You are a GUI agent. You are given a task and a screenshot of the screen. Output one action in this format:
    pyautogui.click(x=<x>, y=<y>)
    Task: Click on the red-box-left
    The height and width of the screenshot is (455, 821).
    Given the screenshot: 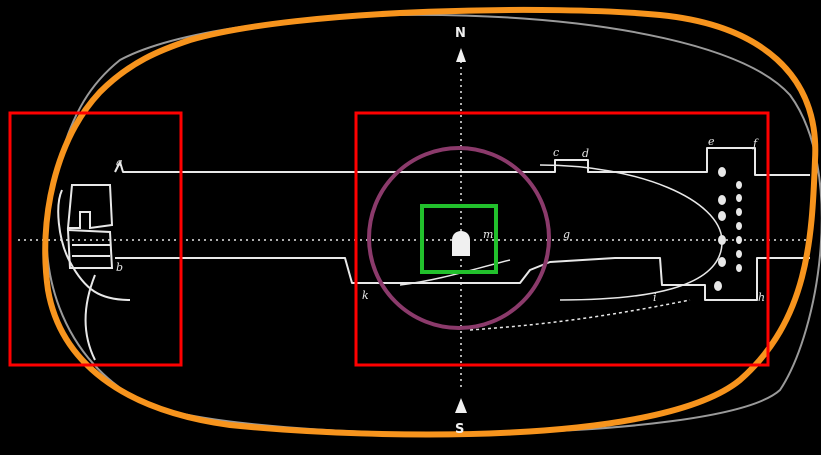 What is the action you would take?
    pyautogui.click(x=95, y=239)
    